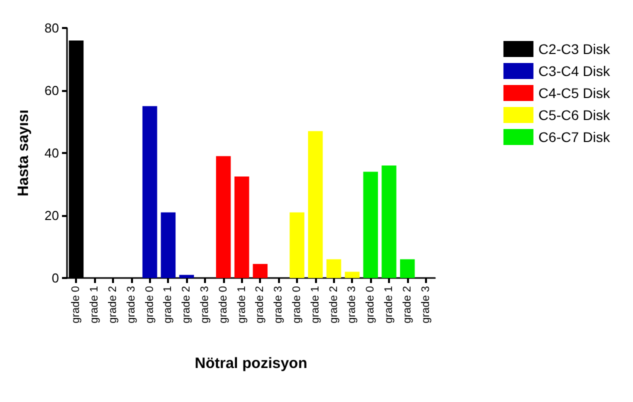 Image resolution: width=633 pixels, height=402 pixels. Describe the element at coordinates (55, 278) in the screenshot. I see `y-tick-label: 0` at that location.